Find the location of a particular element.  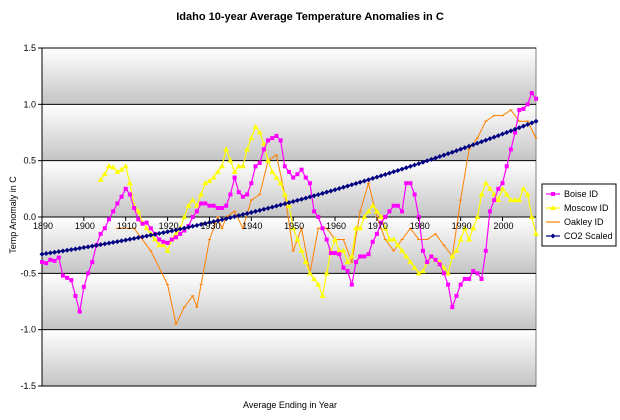

x-tick-label: 1920 is located at coordinates (169, 226).